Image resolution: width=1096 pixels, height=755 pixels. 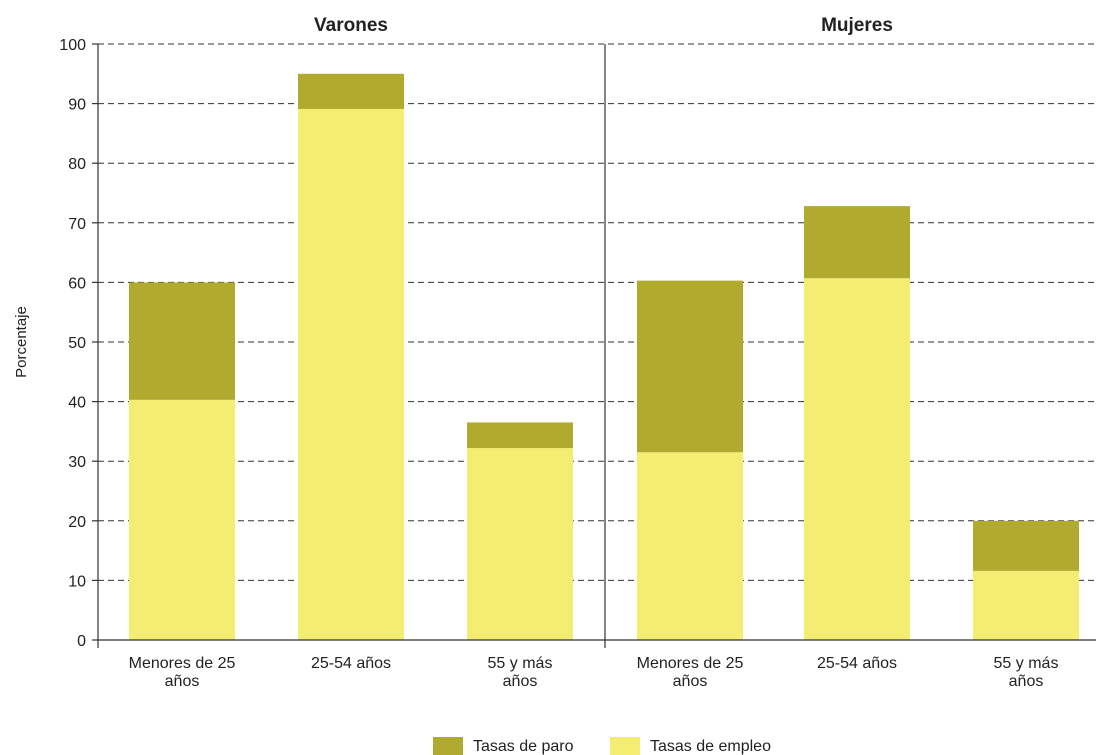 What do you see at coordinates (77, 522) in the screenshot?
I see `y-tick-label: 20` at bounding box center [77, 522].